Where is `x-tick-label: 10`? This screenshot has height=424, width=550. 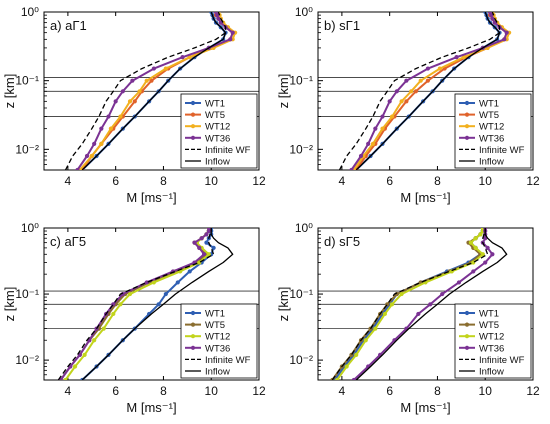 x-tick-label: 10 is located at coordinates (486, 181).